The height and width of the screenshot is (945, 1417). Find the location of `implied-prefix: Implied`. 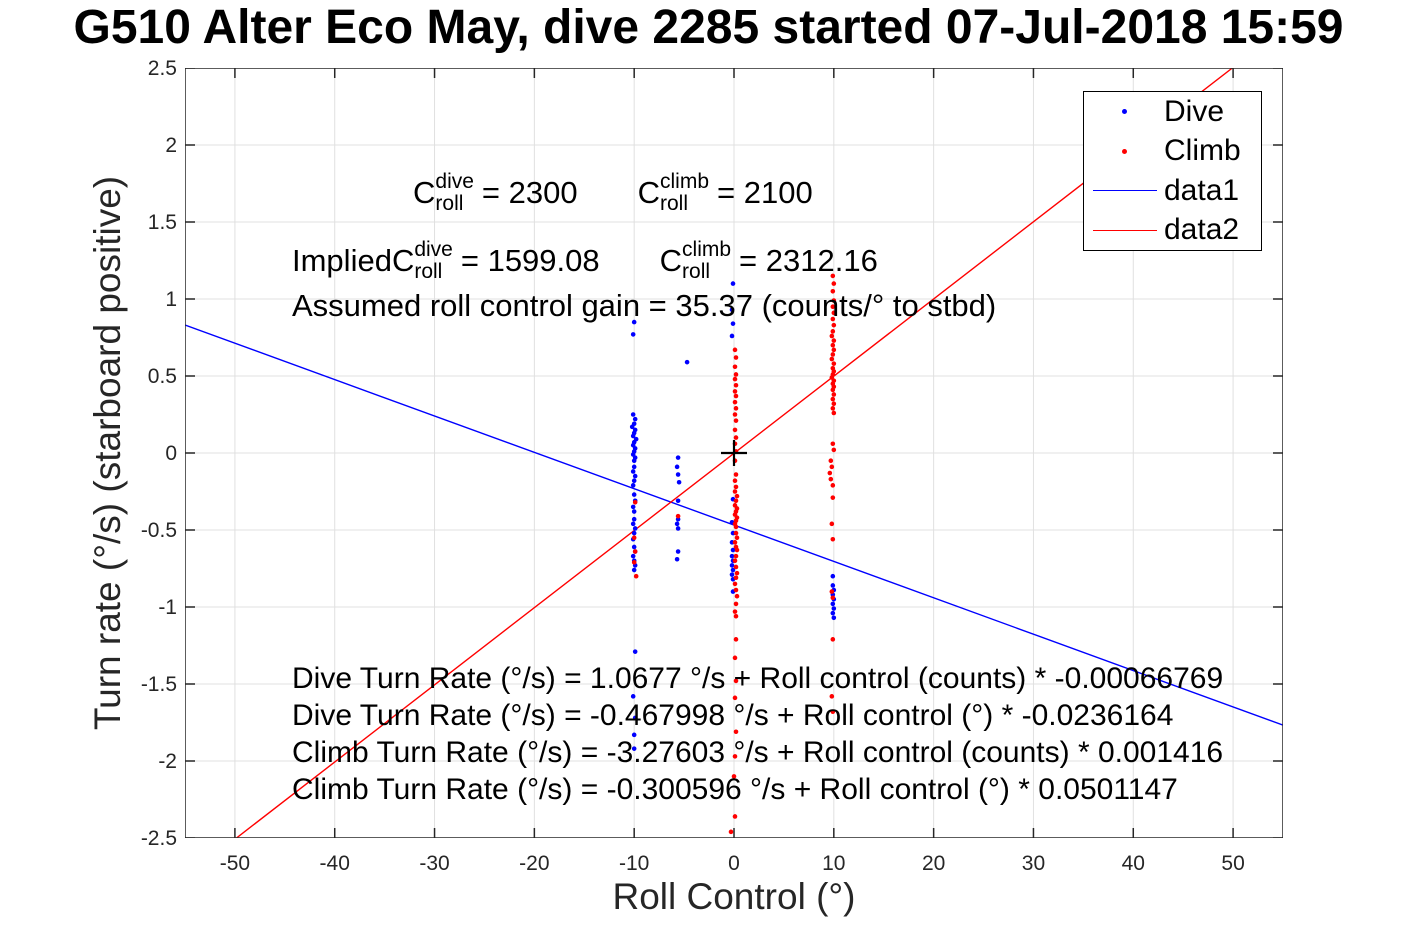

implied-prefix: Implied is located at coordinates (342, 260).